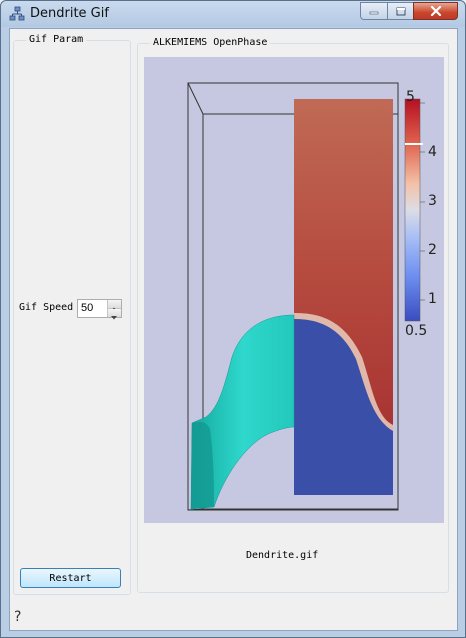 This screenshot has height=638, width=466. I want to click on maximize-button, so click(400, 11).